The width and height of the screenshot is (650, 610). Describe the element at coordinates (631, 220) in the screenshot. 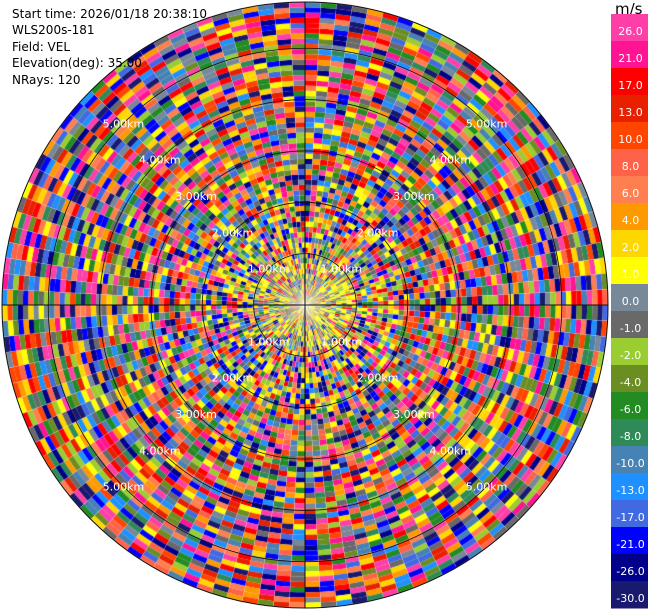

I see `colorbar-tick-label: 4.0` at that location.